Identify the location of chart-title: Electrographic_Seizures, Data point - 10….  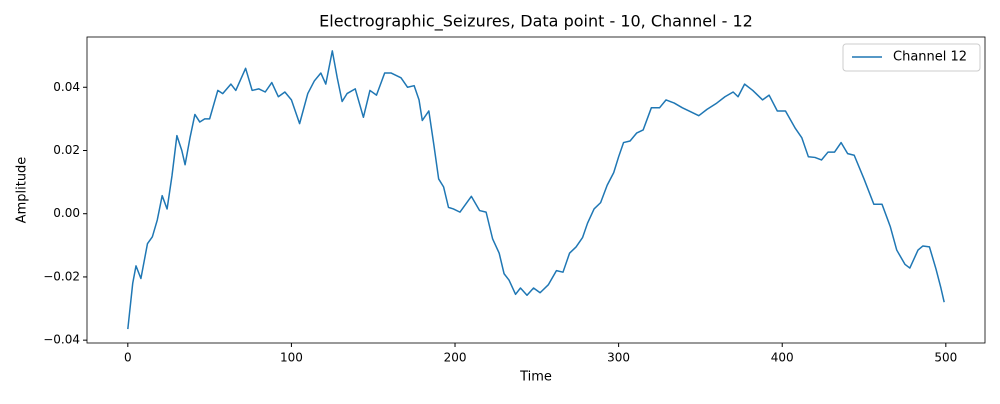
(536, 22).